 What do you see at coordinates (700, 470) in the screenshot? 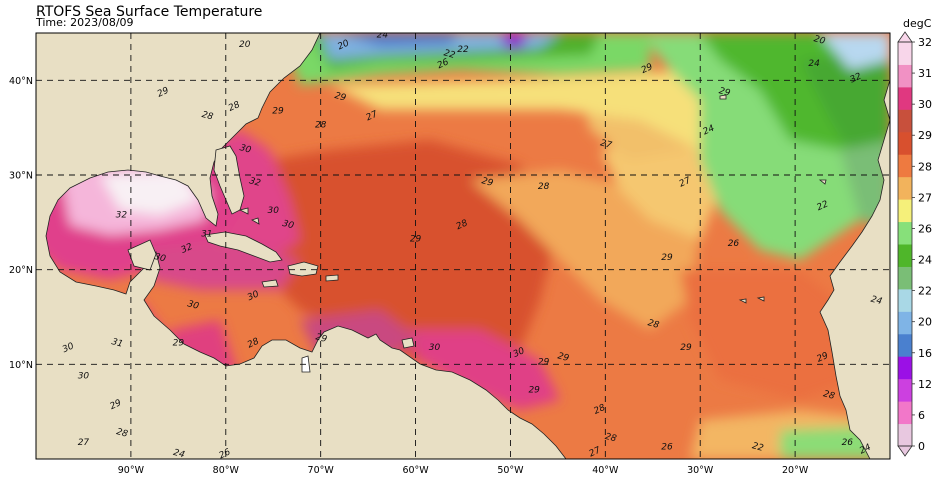
I see `longitude-tick-label: 30°W` at bounding box center [700, 470].